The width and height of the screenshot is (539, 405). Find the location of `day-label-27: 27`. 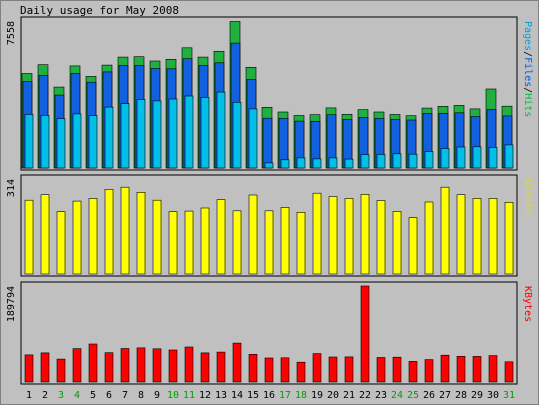

day-label-27: 27 is located at coordinates (445, 395).